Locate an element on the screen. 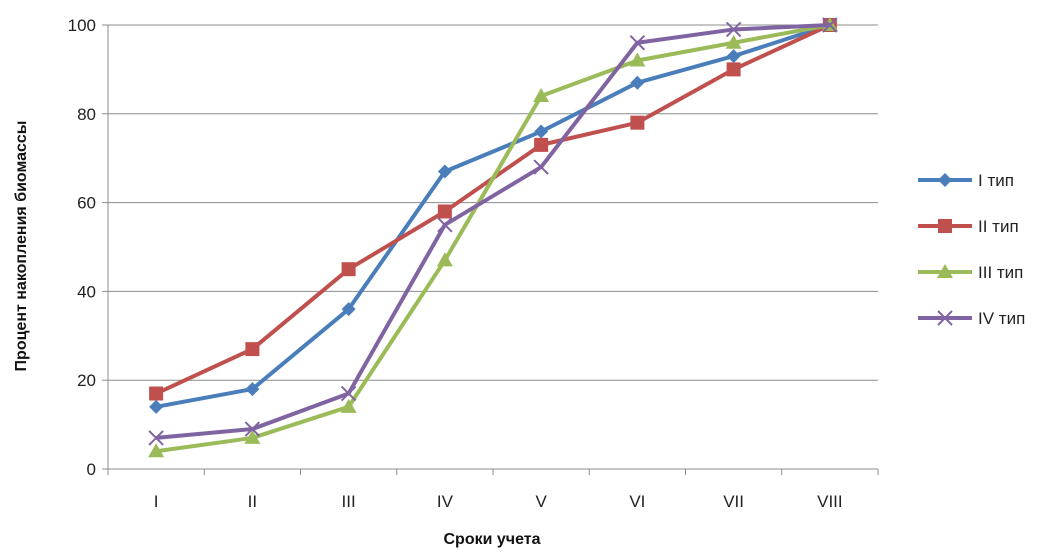  legend-label: I тип is located at coordinates (996, 180).